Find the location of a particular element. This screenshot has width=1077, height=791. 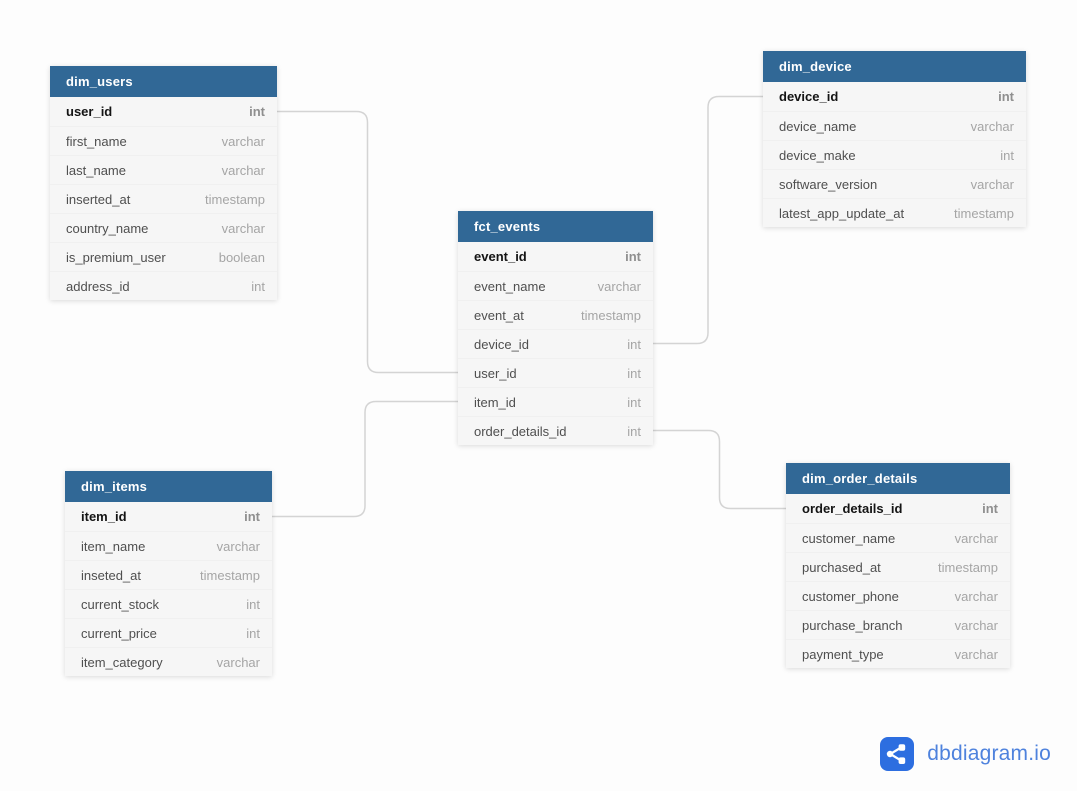

field-row-customer_phone: customer_phone varchar is located at coordinates (898, 595).